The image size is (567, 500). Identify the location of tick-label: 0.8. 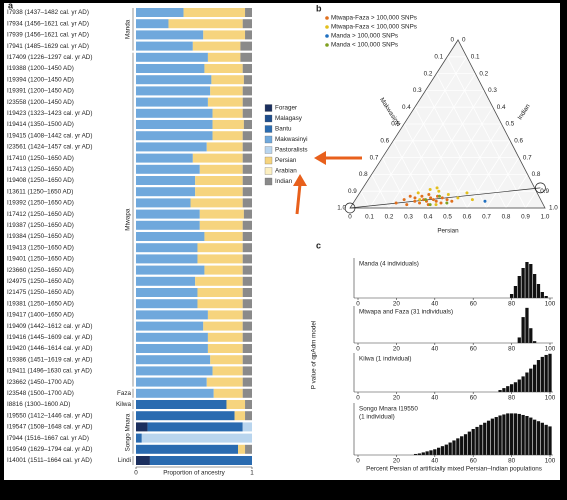
(536, 174).